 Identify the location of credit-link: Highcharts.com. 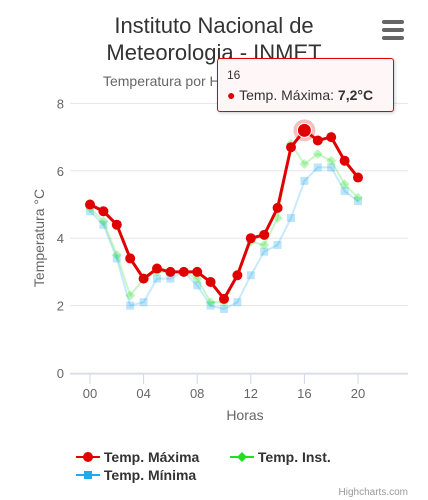
(373, 492).